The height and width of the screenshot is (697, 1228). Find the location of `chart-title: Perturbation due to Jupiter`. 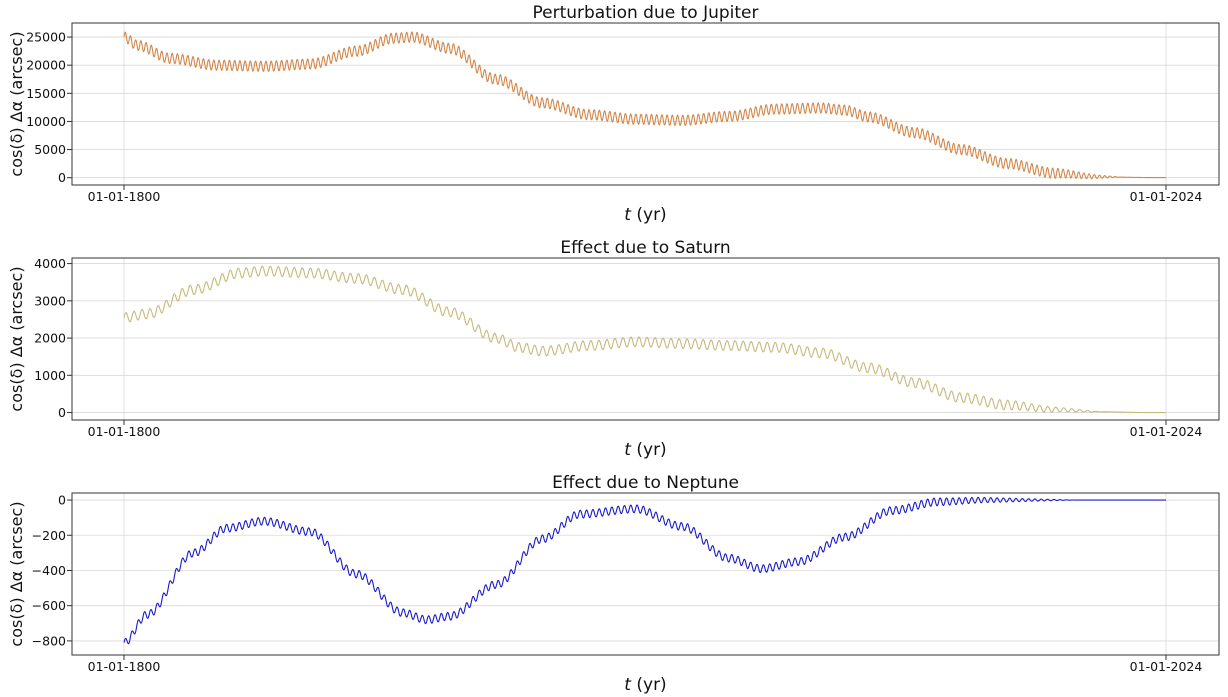

chart-title: Perturbation due to Jupiter is located at coordinates (645, 13).